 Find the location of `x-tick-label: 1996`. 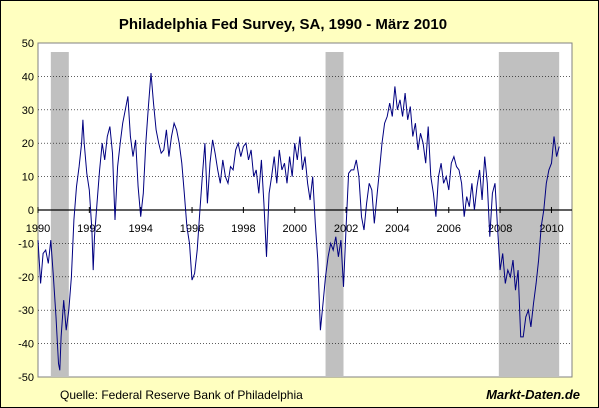

x-tick-label: 1996 is located at coordinates (192, 229).